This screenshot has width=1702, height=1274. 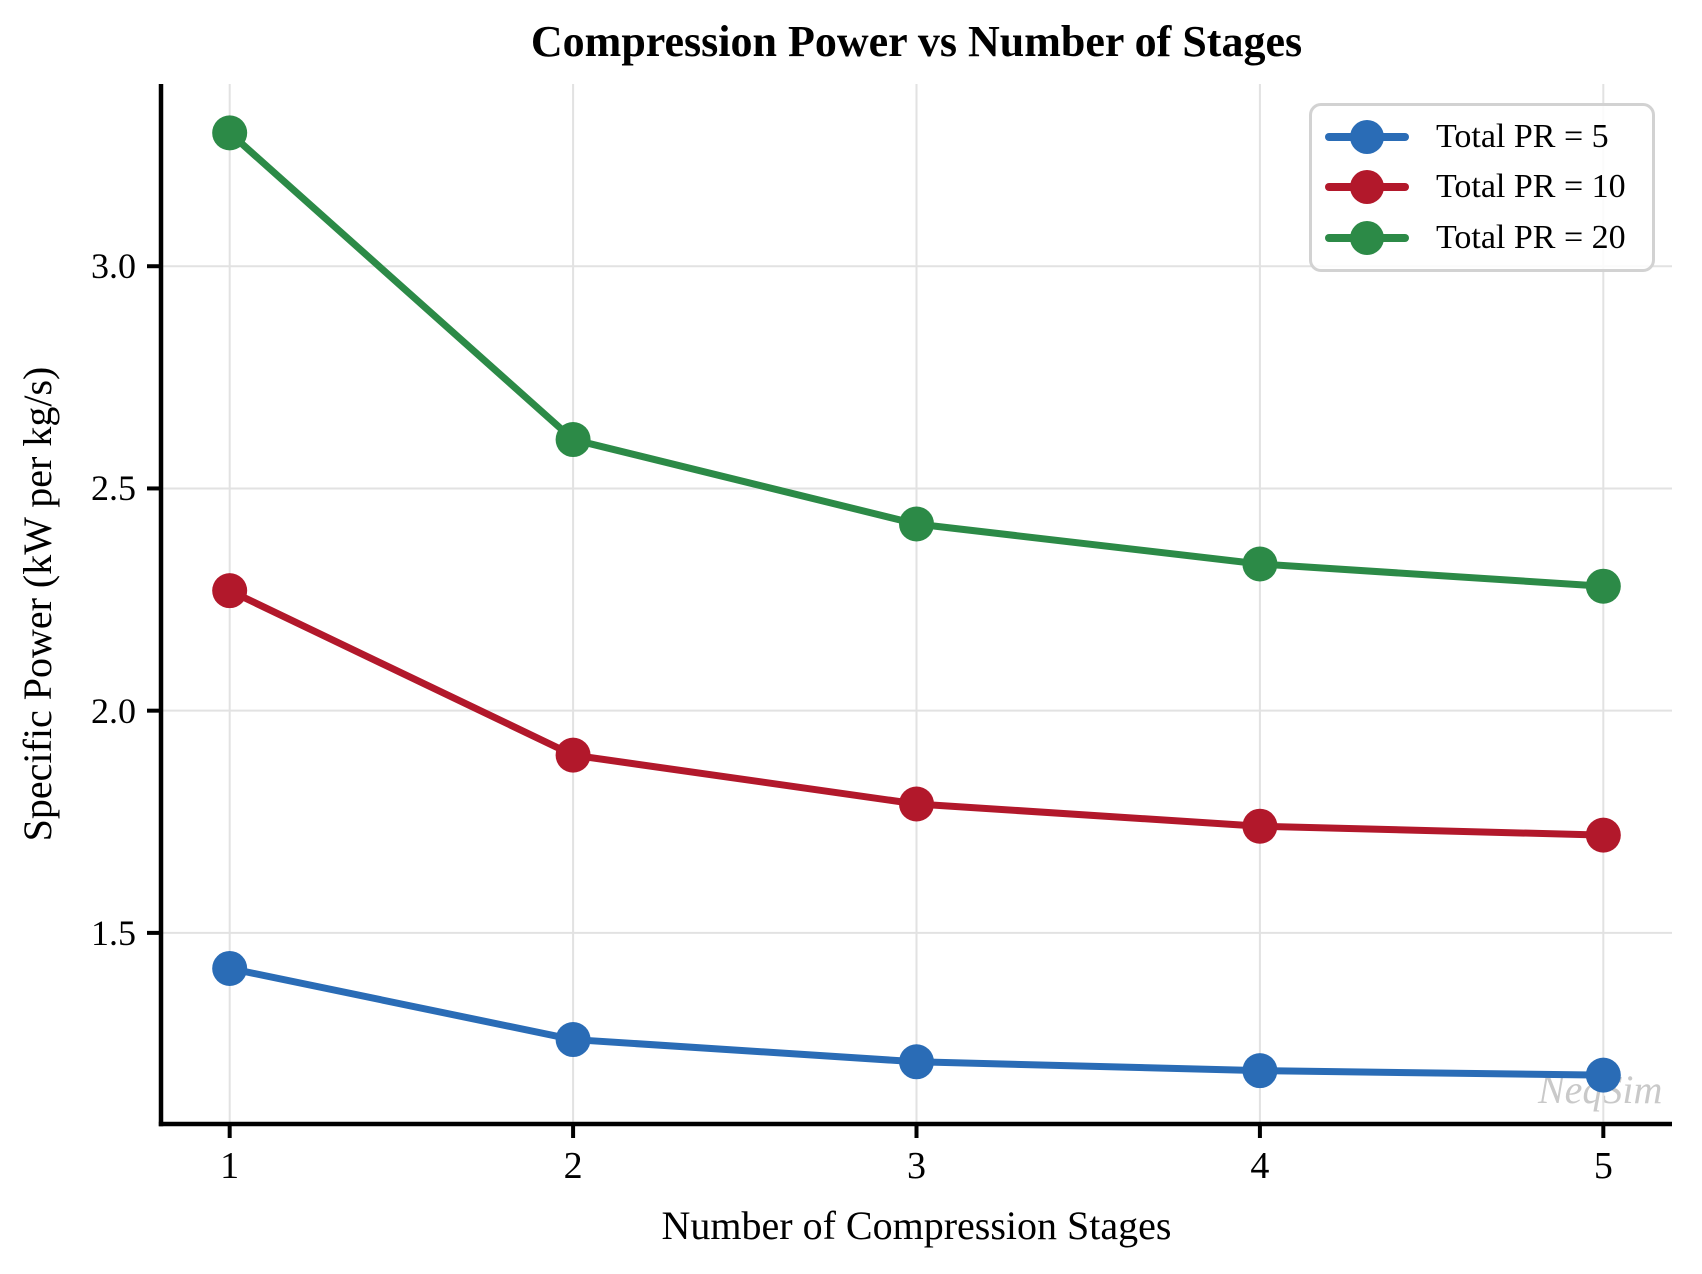 I want to click on y-axis-label: Specific Power (kW per kg/s), so click(x=37, y=604).